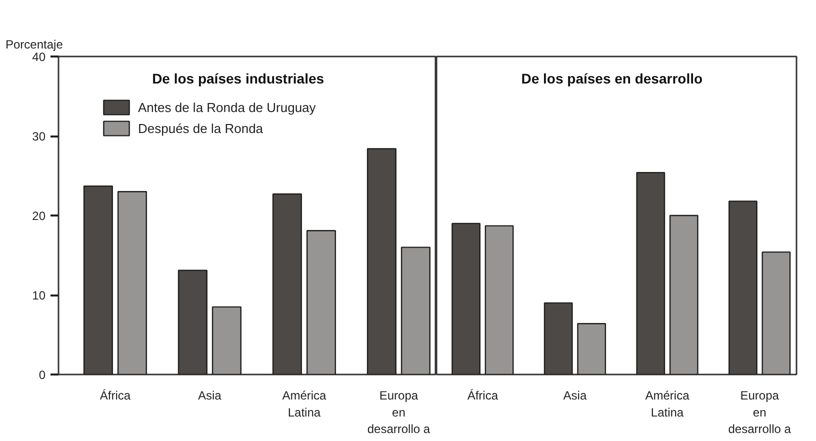  What do you see at coordinates (35, 45) in the screenshot?
I see `y-axis-title: Porcentaje` at bounding box center [35, 45].